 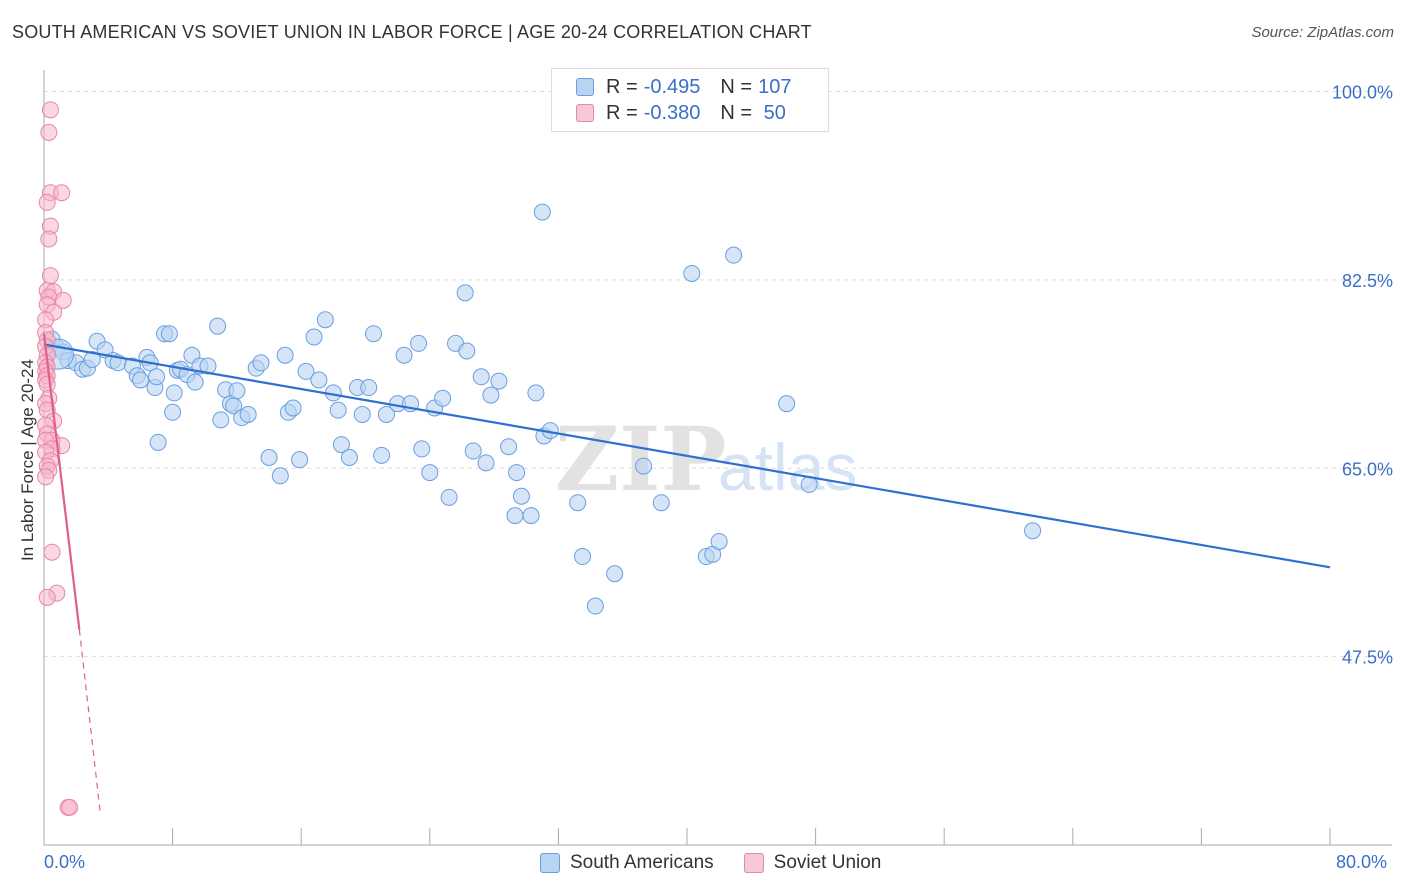 I want to click on series-swatch-blue, so click(x=550, y=863).